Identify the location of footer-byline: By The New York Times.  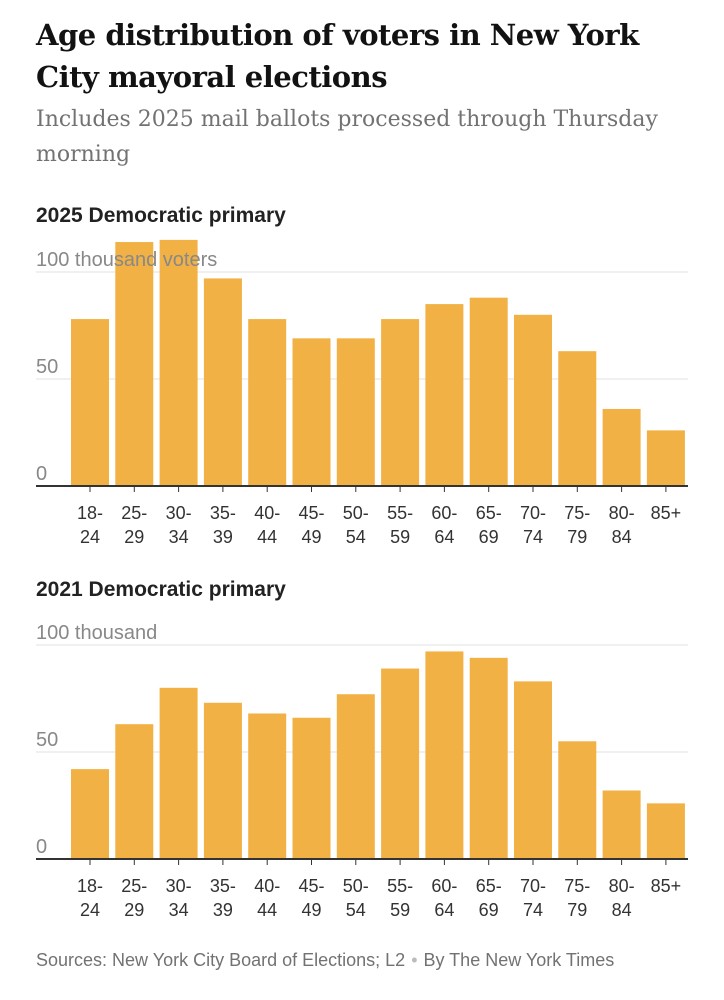
(519, 960).